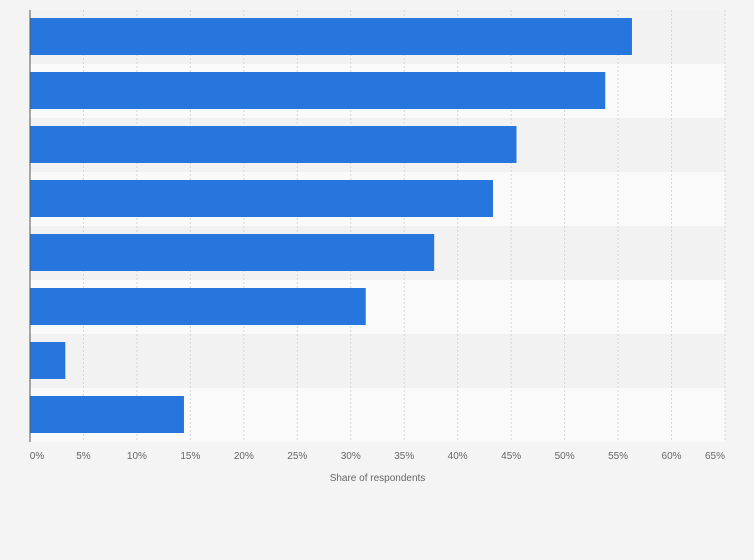 The image size is (754, 560). What do you see at coordinates (378, 478) in the screenshot?
I see `x-axis-title: Share of respondents` at bounding box center [378, 478].